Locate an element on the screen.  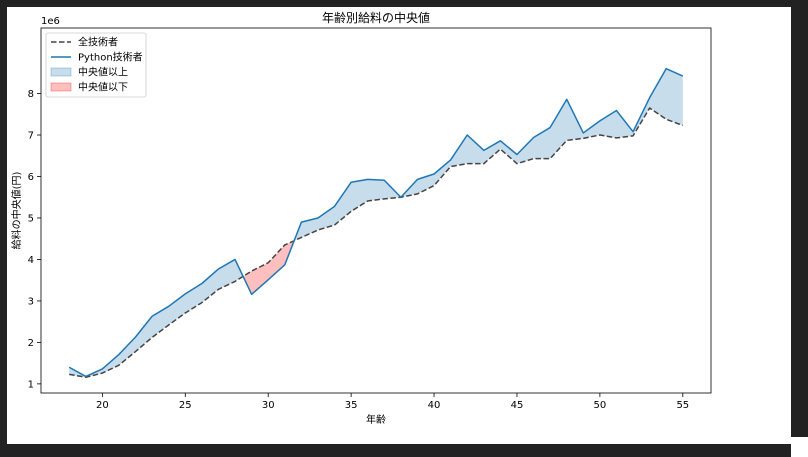
y-tick-label-4: 5 is located at coordinates (31, 218).